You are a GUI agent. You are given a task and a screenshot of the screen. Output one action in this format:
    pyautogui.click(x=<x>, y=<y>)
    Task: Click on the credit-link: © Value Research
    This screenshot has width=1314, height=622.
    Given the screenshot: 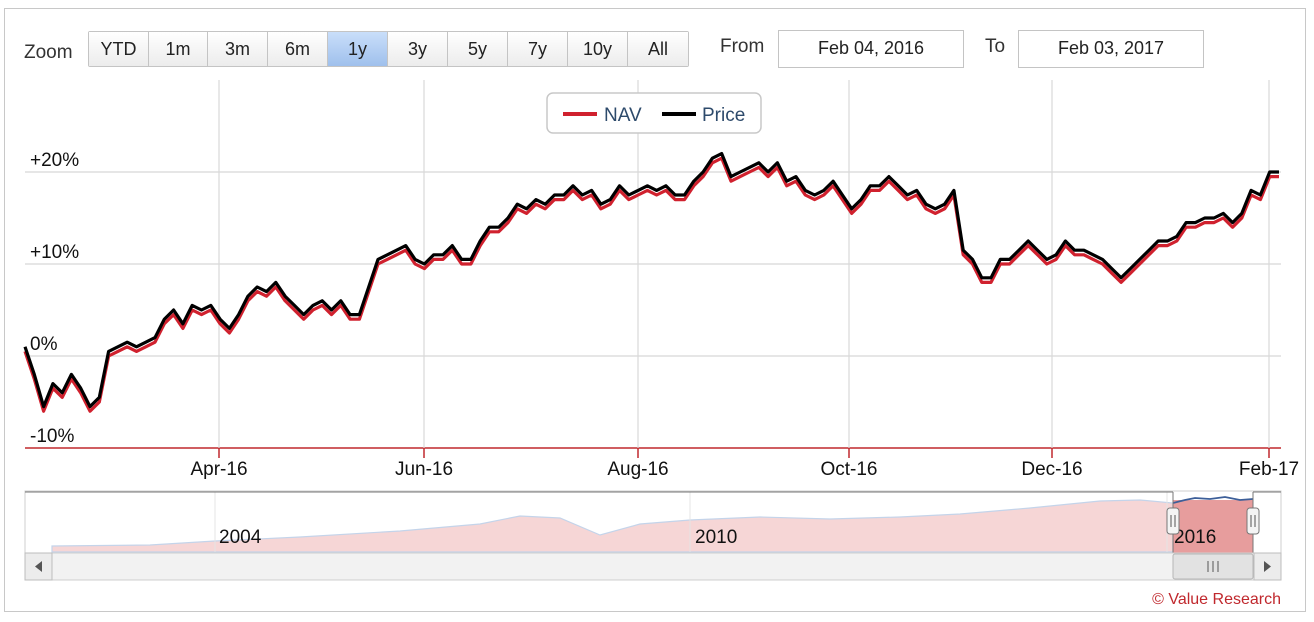 What is the action you would take?
    pyautogui.click(x=1216, y=599)
    